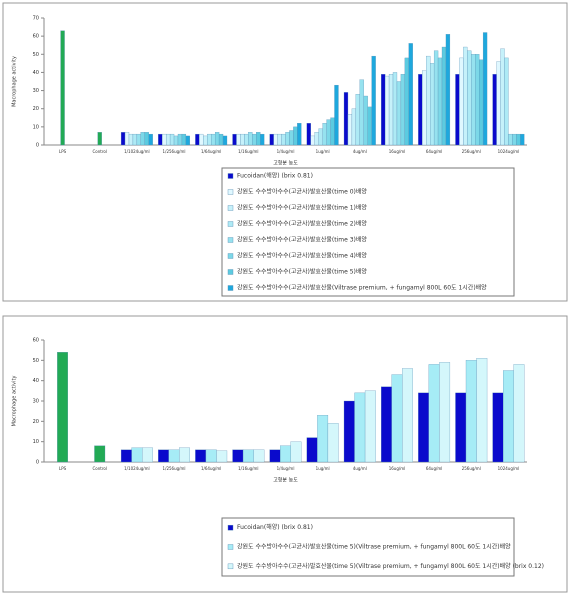 The image size is (571, 600). I want to click on x-tick-label: Control, so click(99, 151).